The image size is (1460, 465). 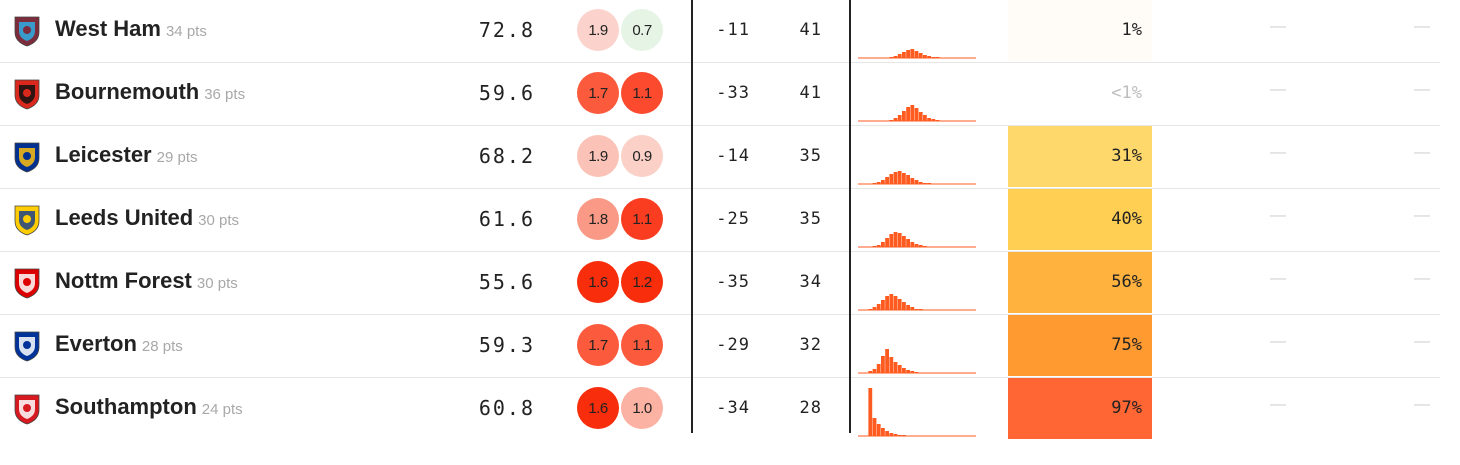 I want to click on team-name: Everton 28 pts, so click(x=119, y=344).